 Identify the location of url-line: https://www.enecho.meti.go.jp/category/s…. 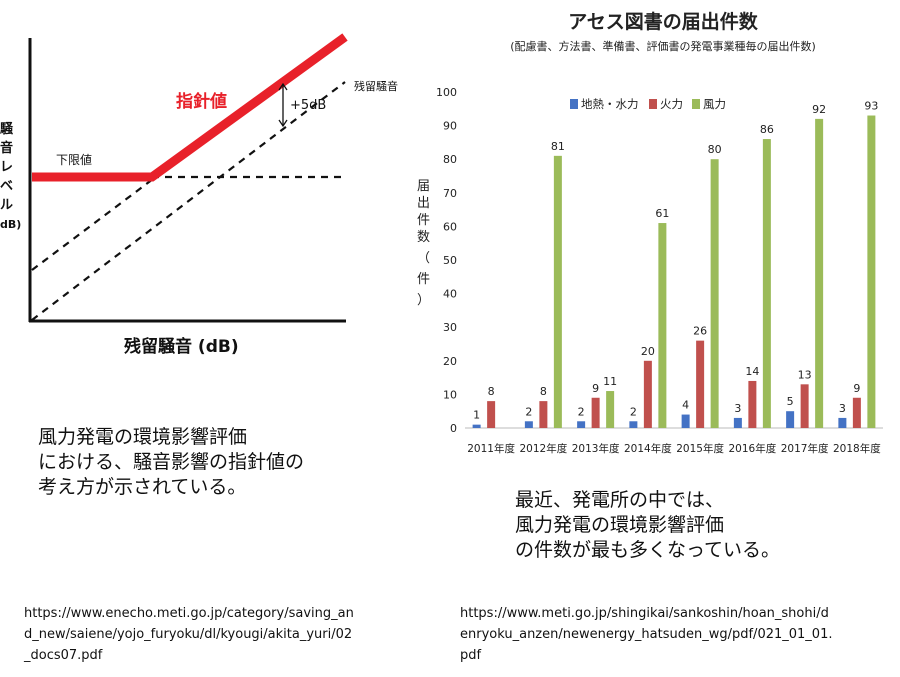
(189, 613).